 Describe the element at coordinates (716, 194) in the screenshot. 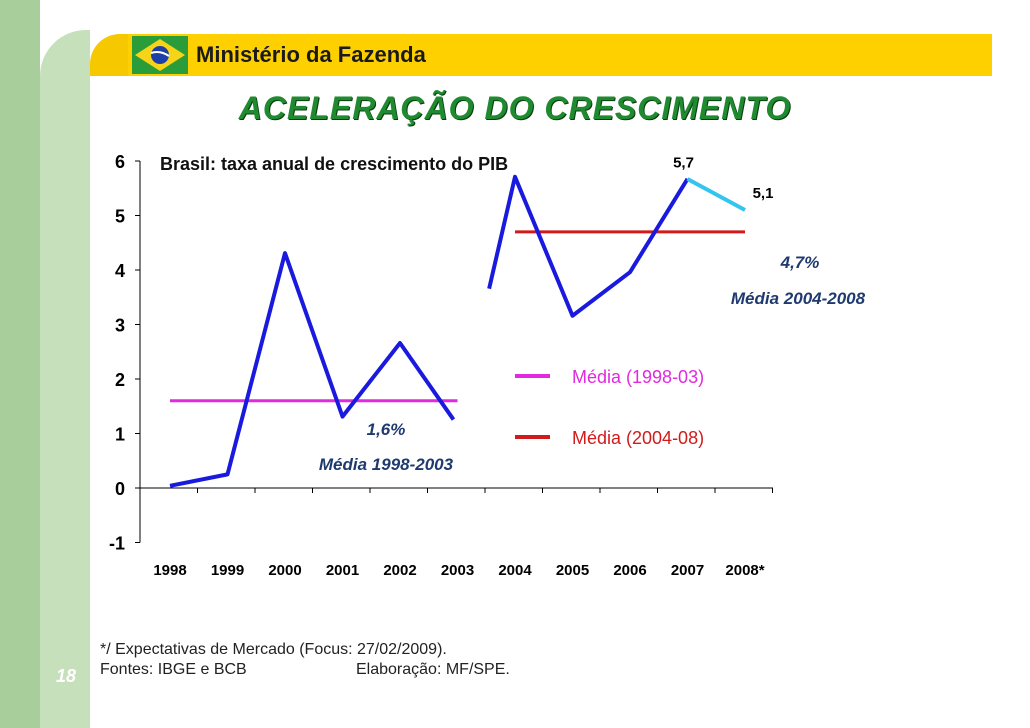

I see `series-line-forecast` at that location.